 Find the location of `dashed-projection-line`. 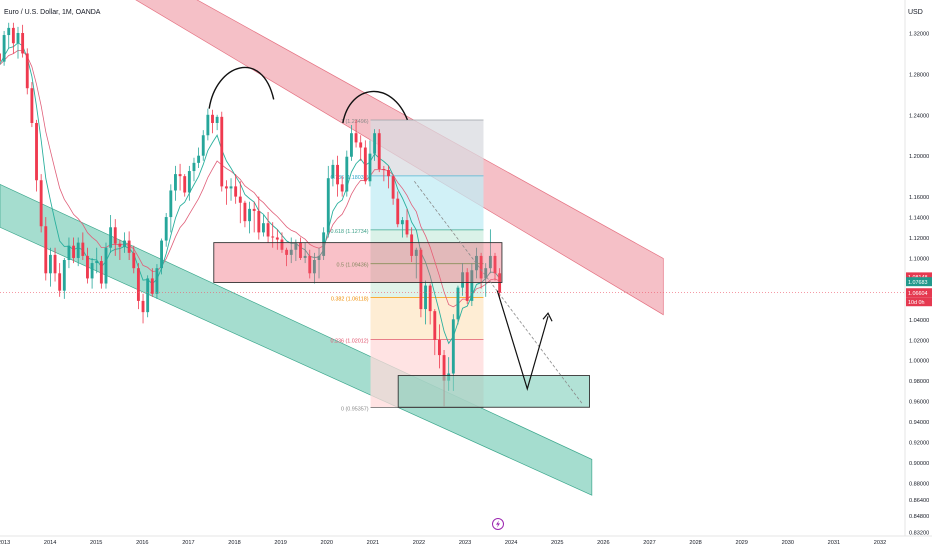

dashed-projection-line is located at coordinates (498, 293).